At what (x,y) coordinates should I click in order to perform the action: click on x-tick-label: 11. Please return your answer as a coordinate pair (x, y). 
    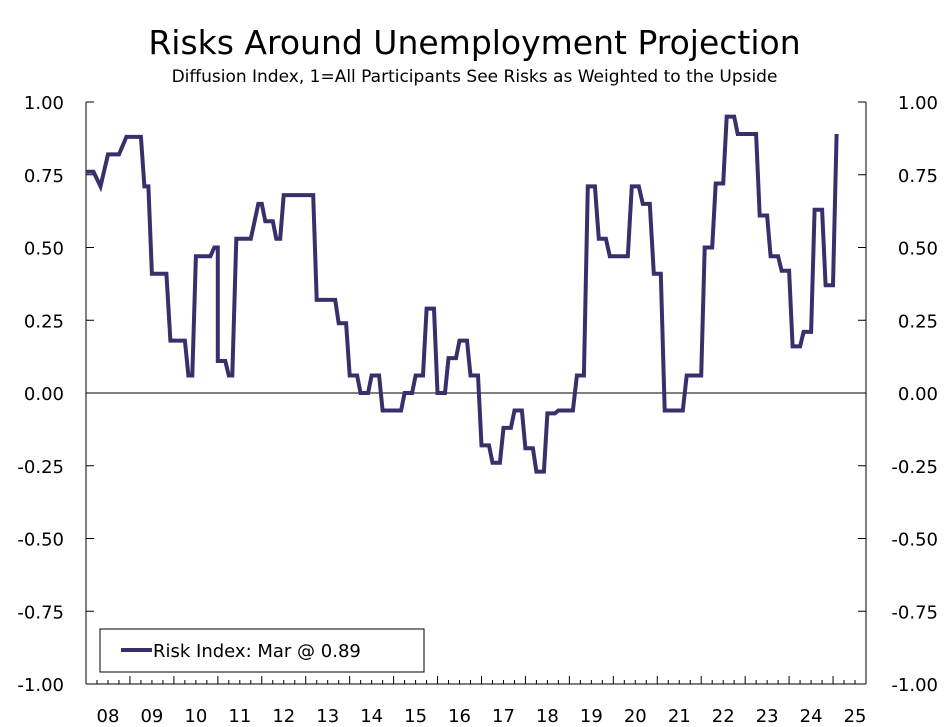
    Looking at the image, I should click on (239, 716).